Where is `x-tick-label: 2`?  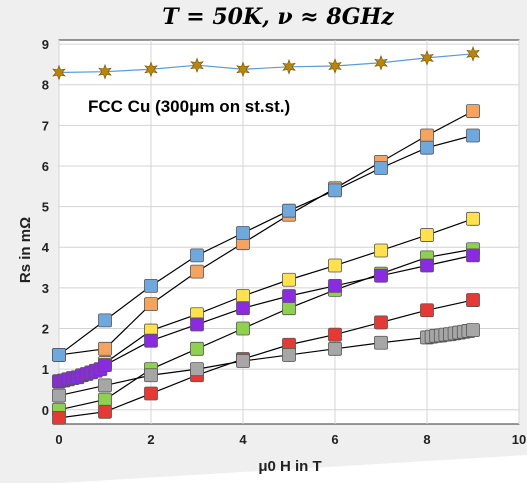 x-tick-label: 2 is located at coordinates (150, 439).